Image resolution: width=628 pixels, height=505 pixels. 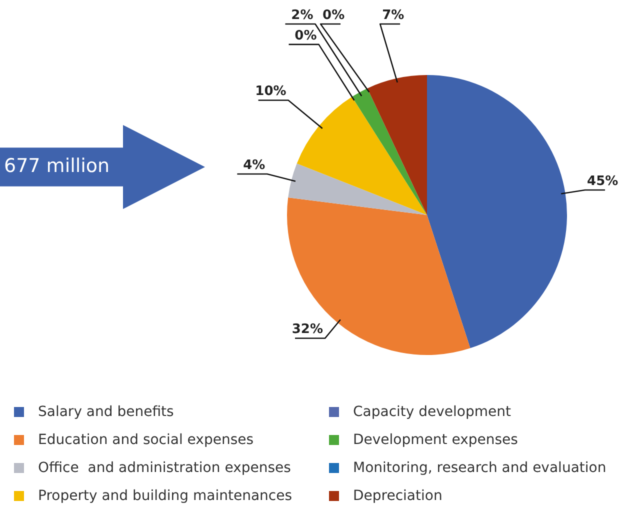 I want to click on data-label: 45%, so click(x=602, y=181).